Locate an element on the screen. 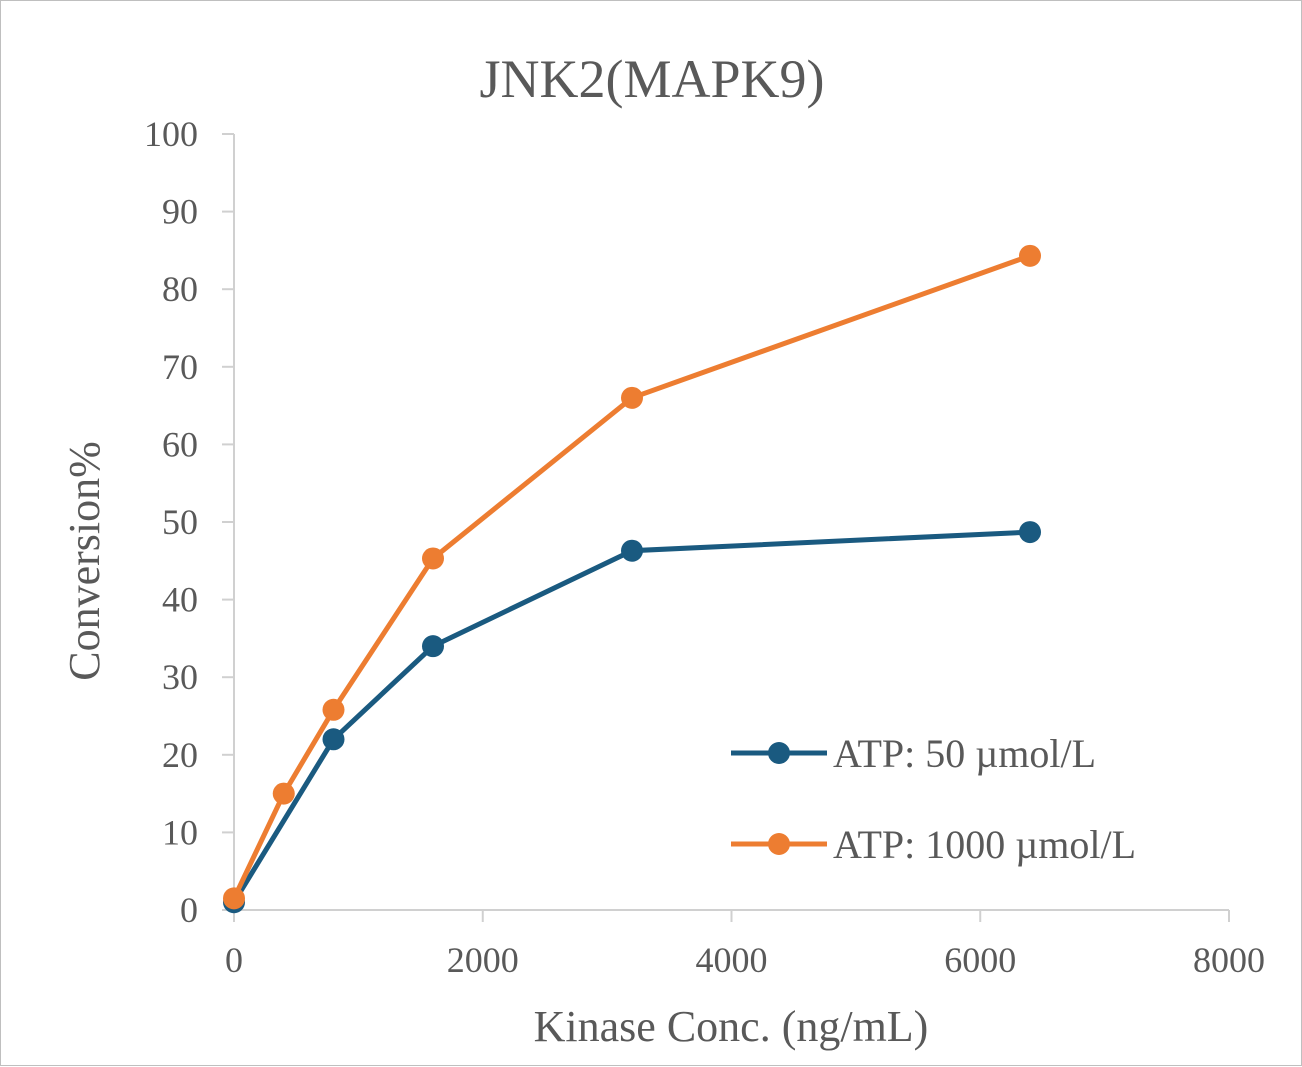 The width and height of the screenshot is (1302, 1067). y-tick-label: 50 is located at coordinates (180, 522).